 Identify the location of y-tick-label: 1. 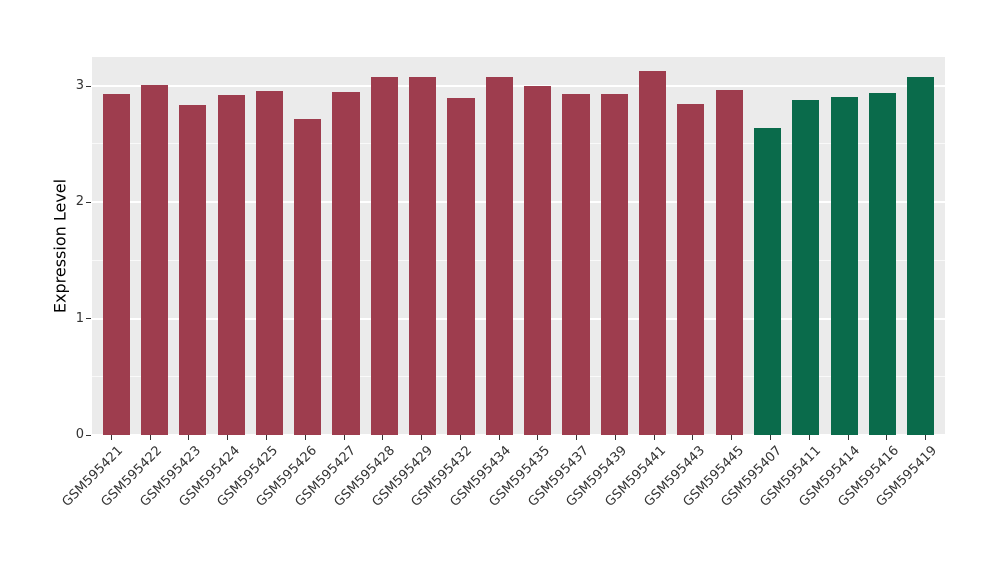
(79, 318).